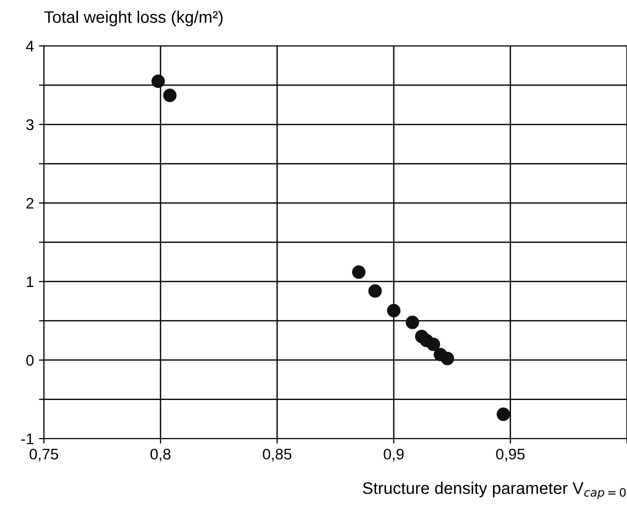 Image resolution: width=627 pixels, height=510 pixels. Describe the element at coordinates (494, 491) in the screenshot. I see `x-axis-title: Structure density parameter V$_{cap=0}$` at that location.